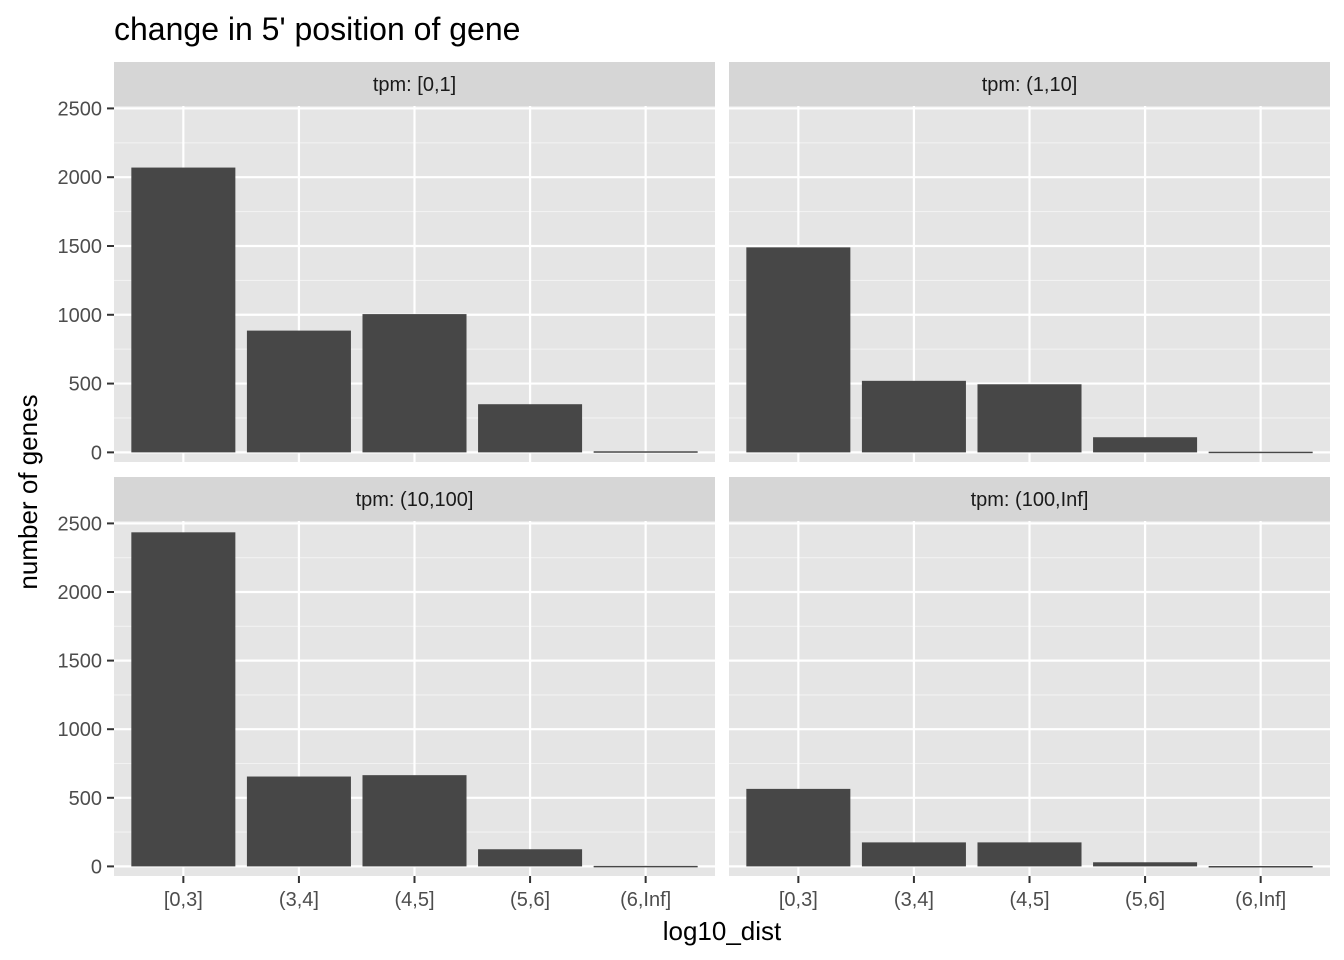 The width and height of the screenshot is (1344, 960). I want to click on chart-title: change in 5' position of gene, so click(317, 29).